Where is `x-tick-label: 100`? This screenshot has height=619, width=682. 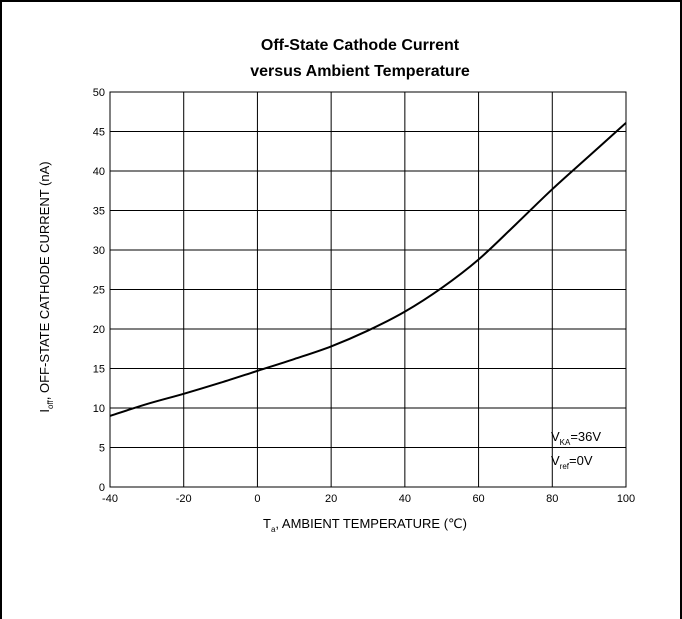
x-tick-label: 100 is located at coordinates (626, 499).